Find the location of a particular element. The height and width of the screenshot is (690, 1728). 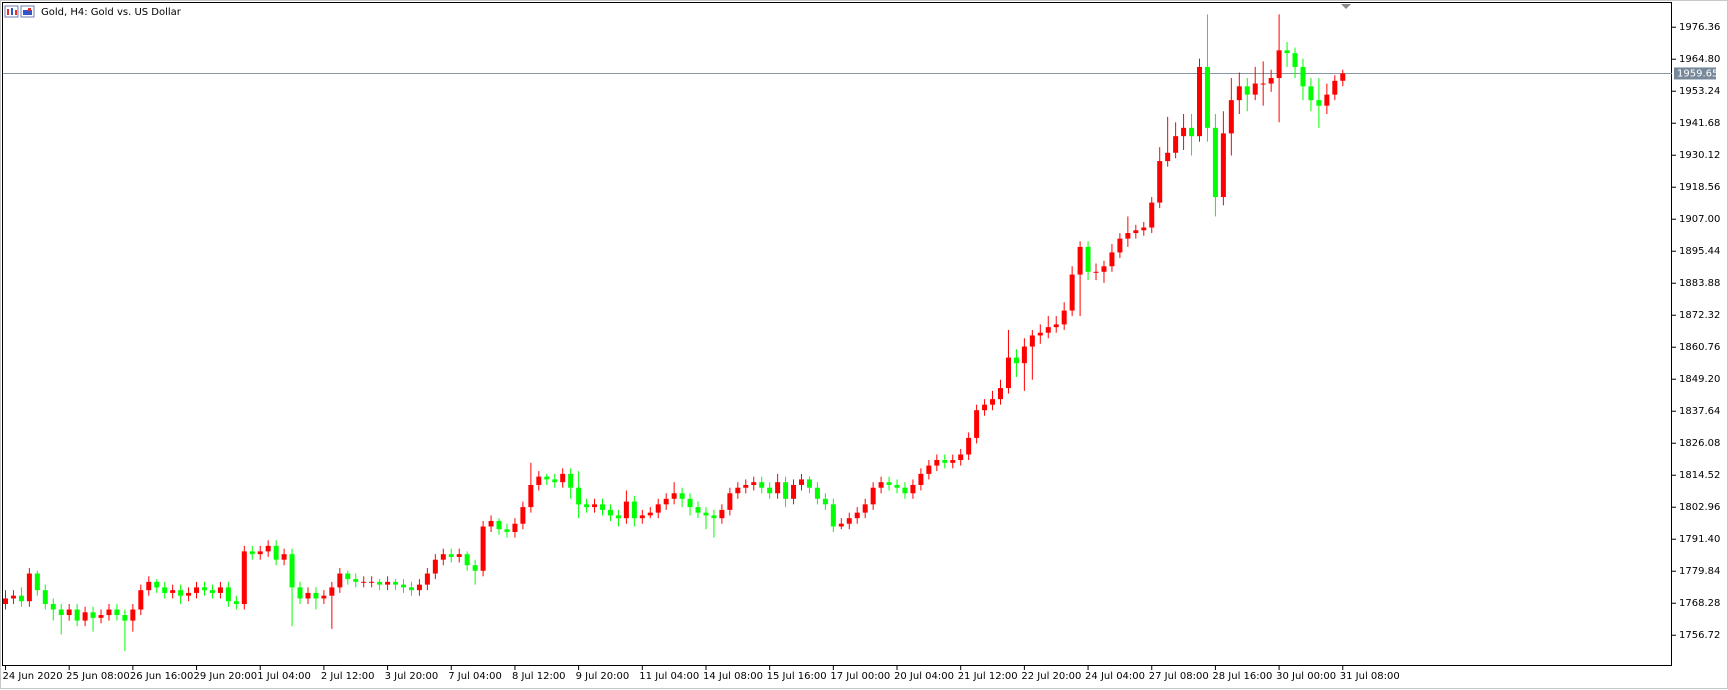

y-tick-label: 1976.36 is located at coordinates (1699, 27).